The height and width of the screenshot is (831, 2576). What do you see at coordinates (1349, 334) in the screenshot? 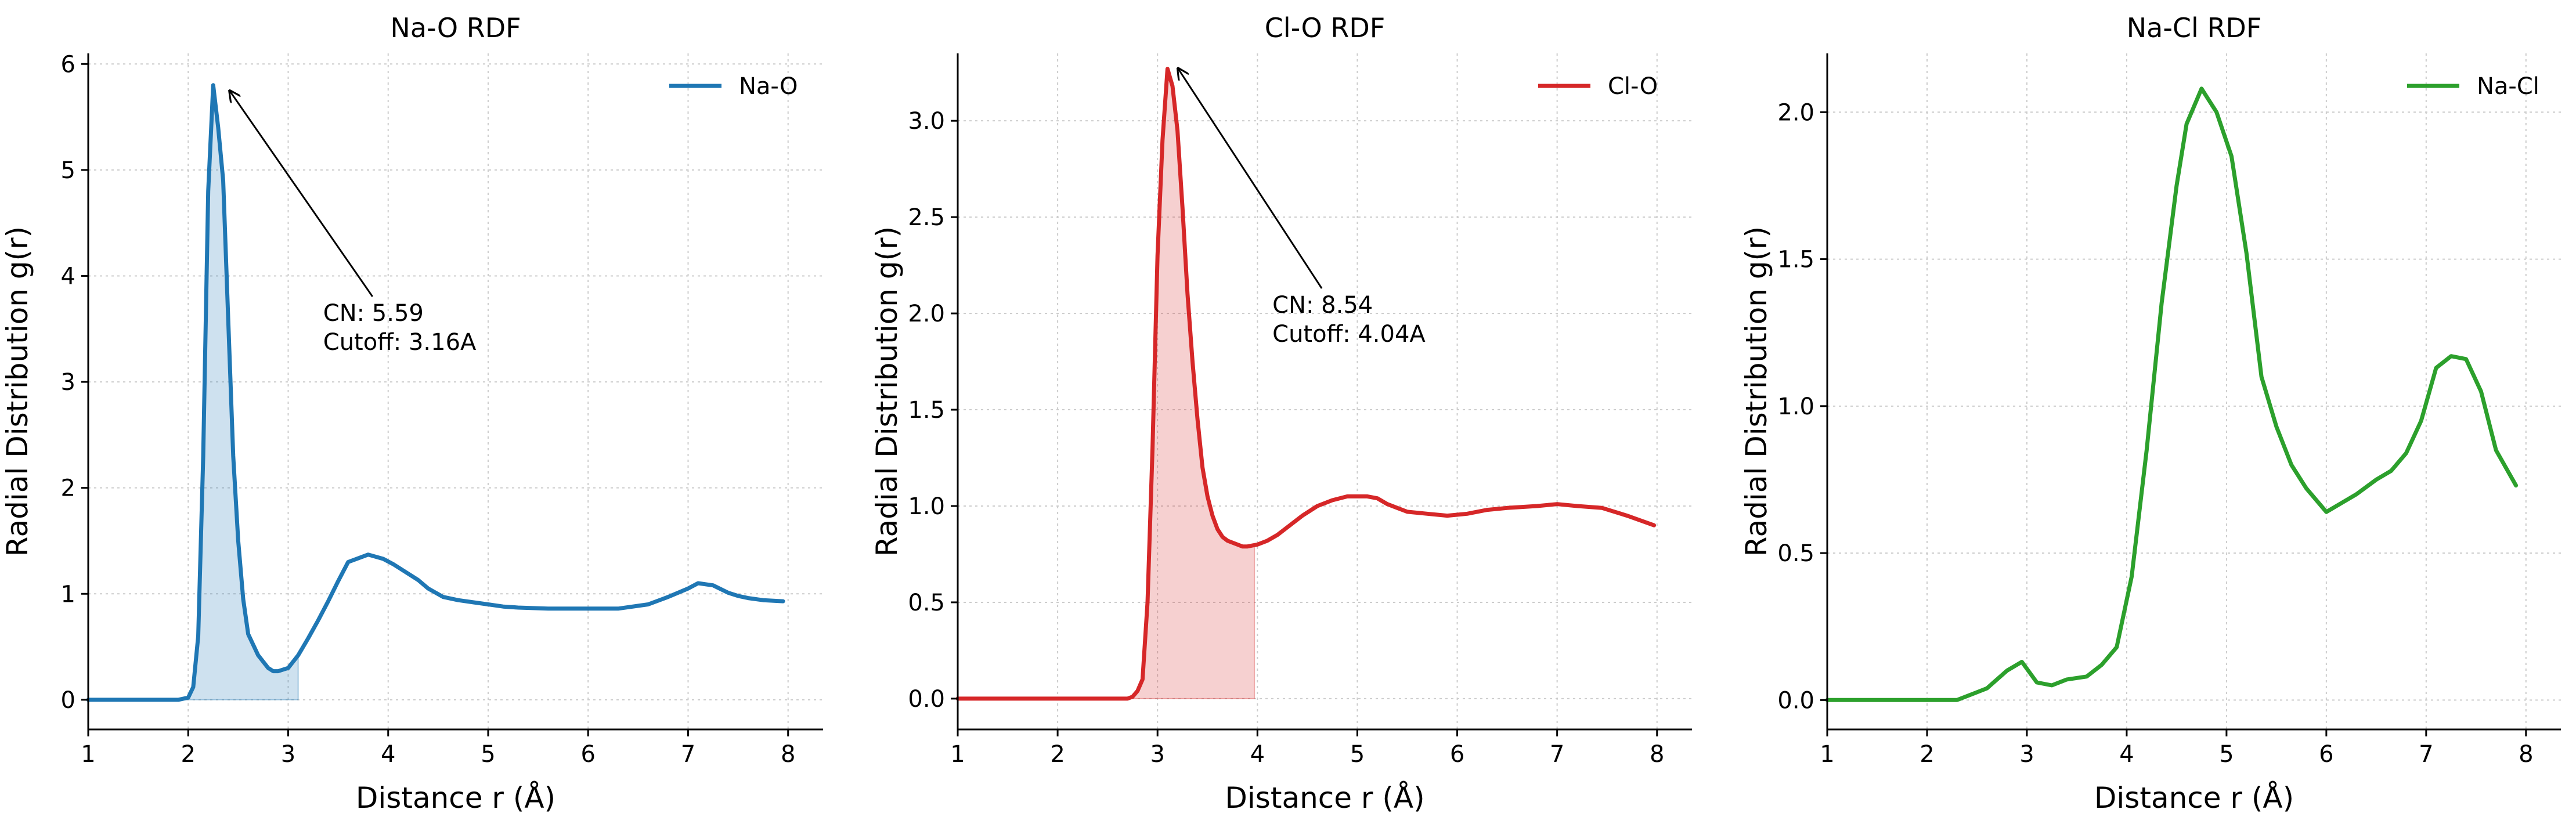
I see `annotation-text: Cutoff: 4.04A` at bounding box center [1349, 334].